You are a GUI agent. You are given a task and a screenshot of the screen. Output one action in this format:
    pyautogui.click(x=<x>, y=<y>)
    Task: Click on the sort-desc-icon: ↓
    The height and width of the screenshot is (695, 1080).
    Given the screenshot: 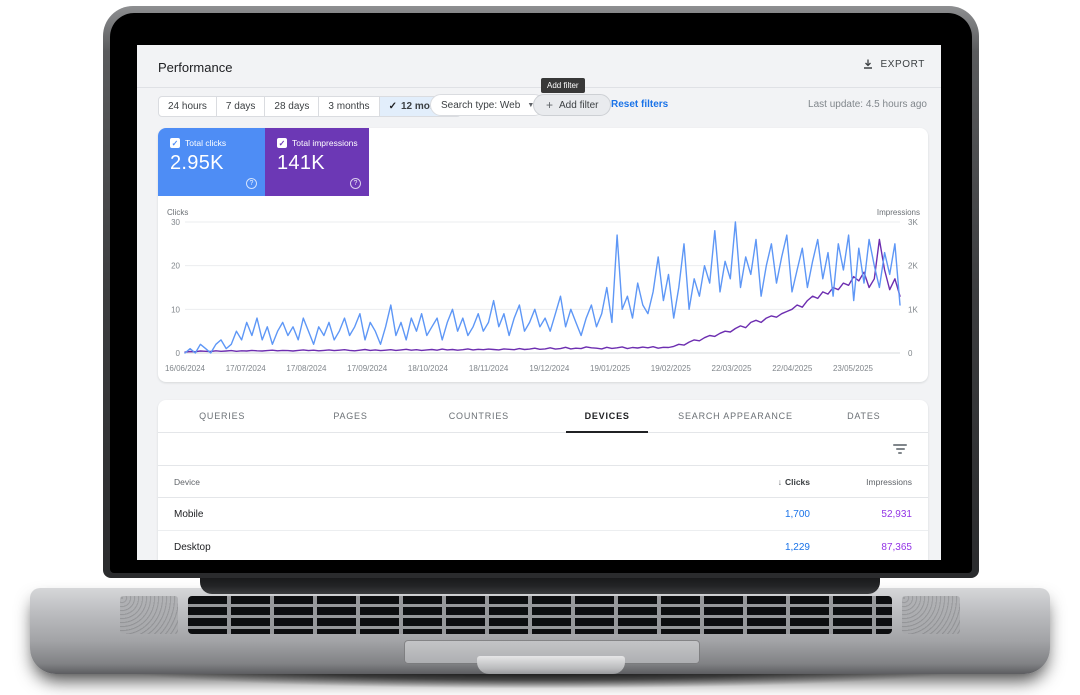 What is the action you would take?
    pyautogui.click(x=779, y=481)
    